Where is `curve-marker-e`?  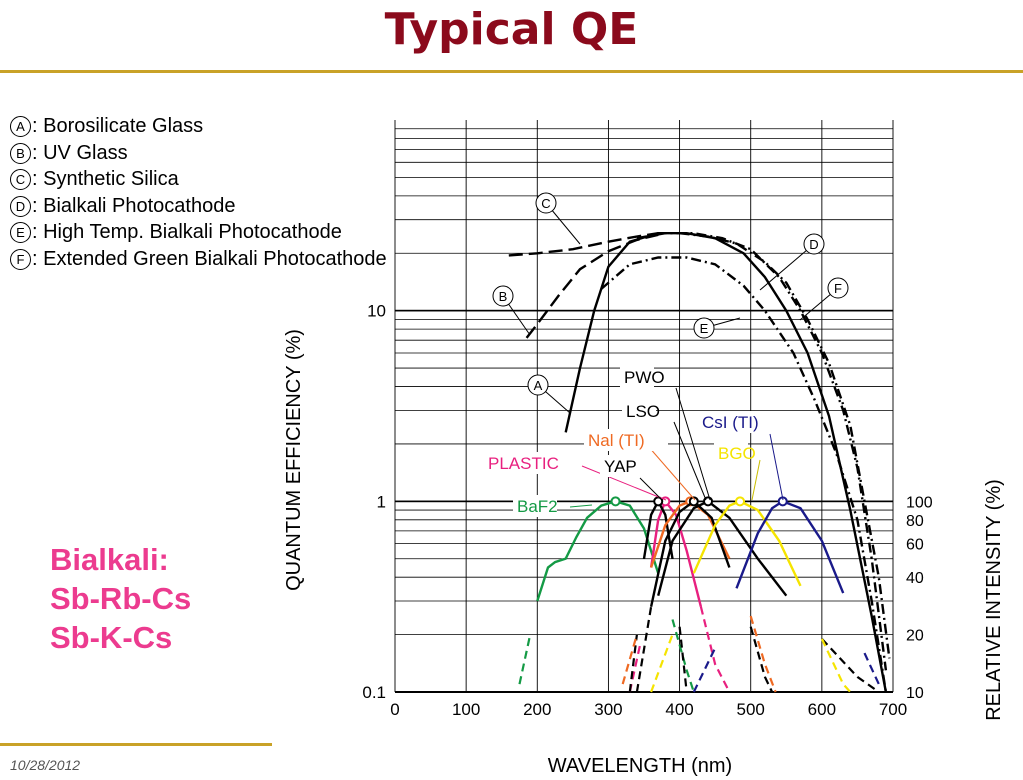 curve-marker-e is located at coordinates (704, 328).